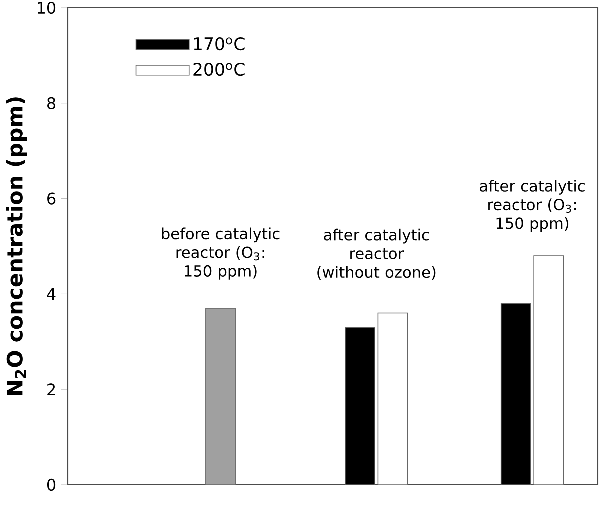 This screenshot has width=601, height=518. I want to click on y-tick-label: 2, so click(52, 390).